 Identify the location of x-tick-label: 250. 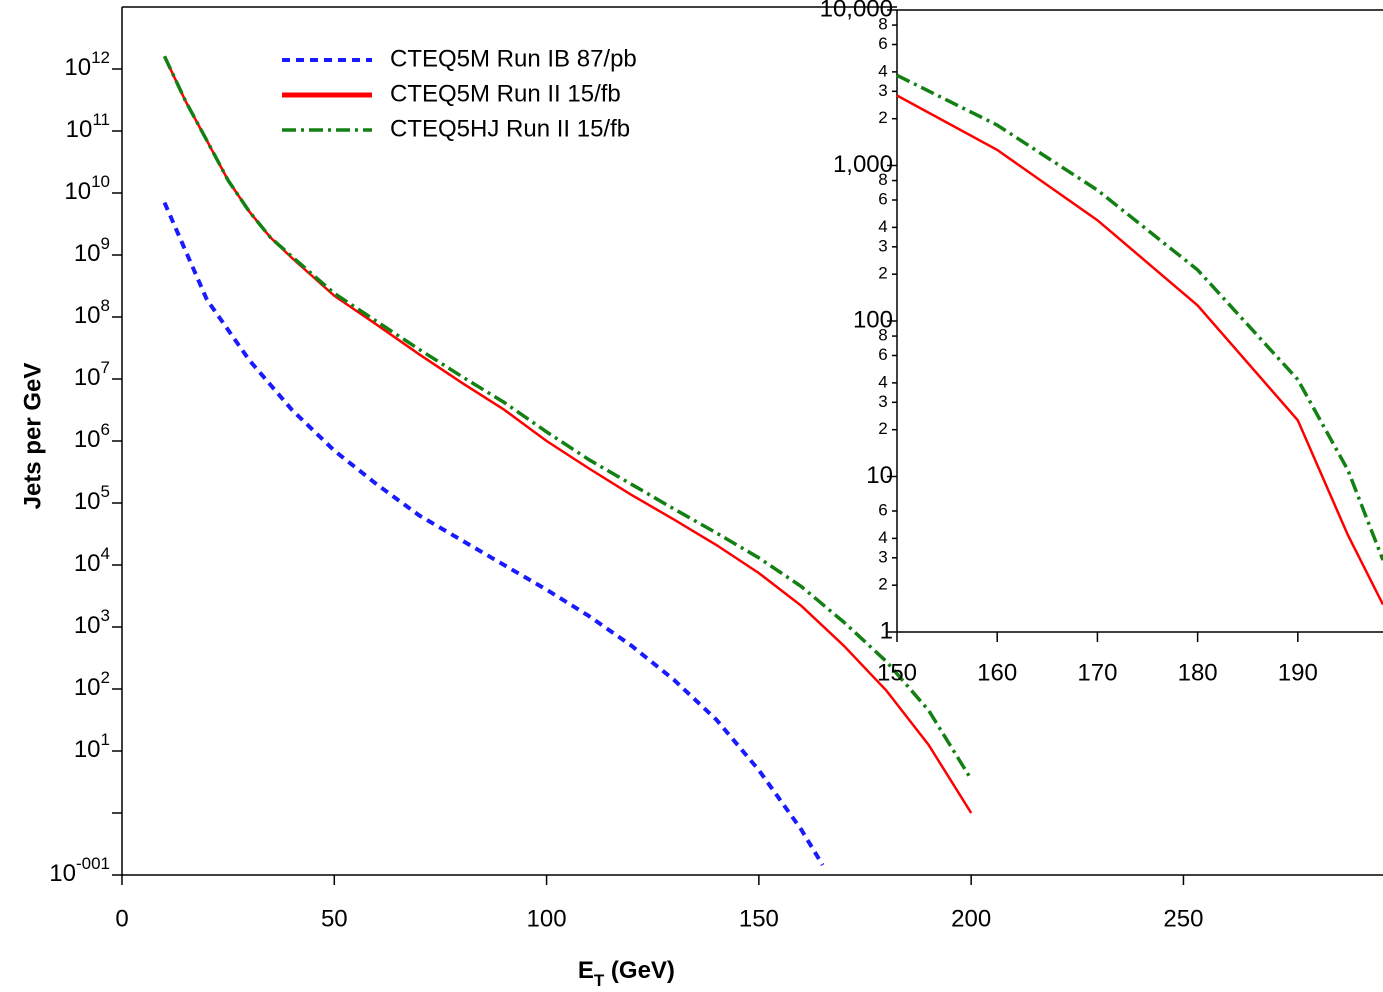
(1183, 918).